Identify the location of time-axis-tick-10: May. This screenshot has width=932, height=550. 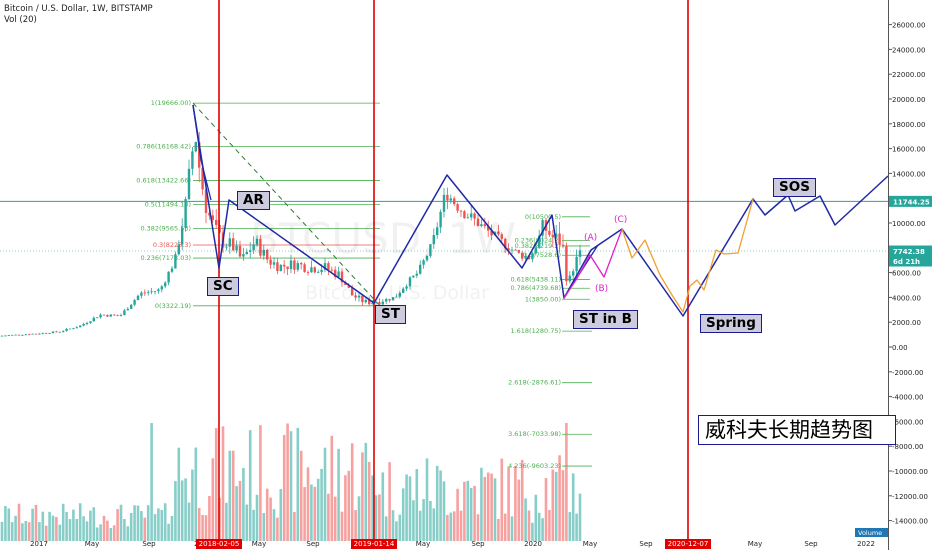
(590, 544).